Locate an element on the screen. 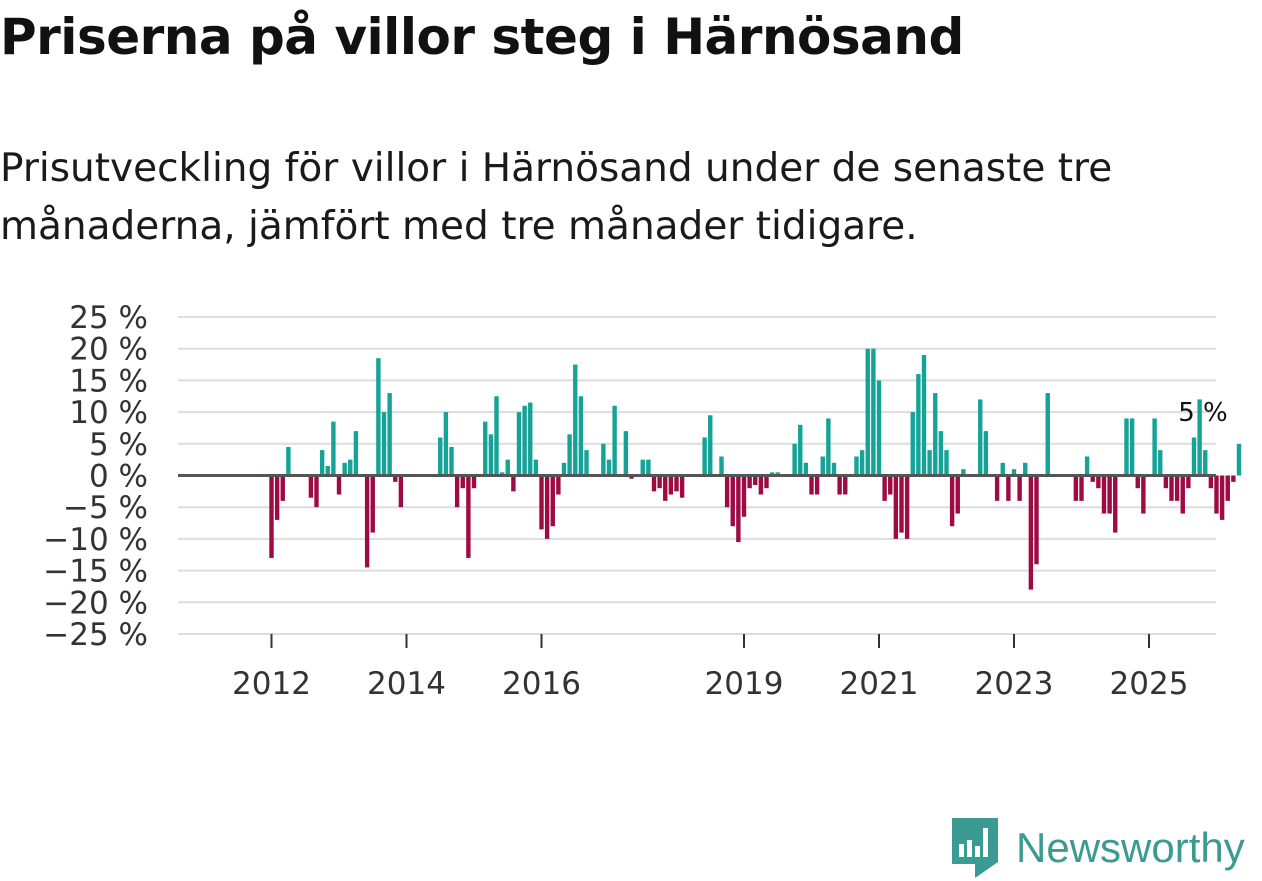 The width and height of the screenshot is (1262, 881). y-tick-label: 15 % is located at coordinates (108, 381).